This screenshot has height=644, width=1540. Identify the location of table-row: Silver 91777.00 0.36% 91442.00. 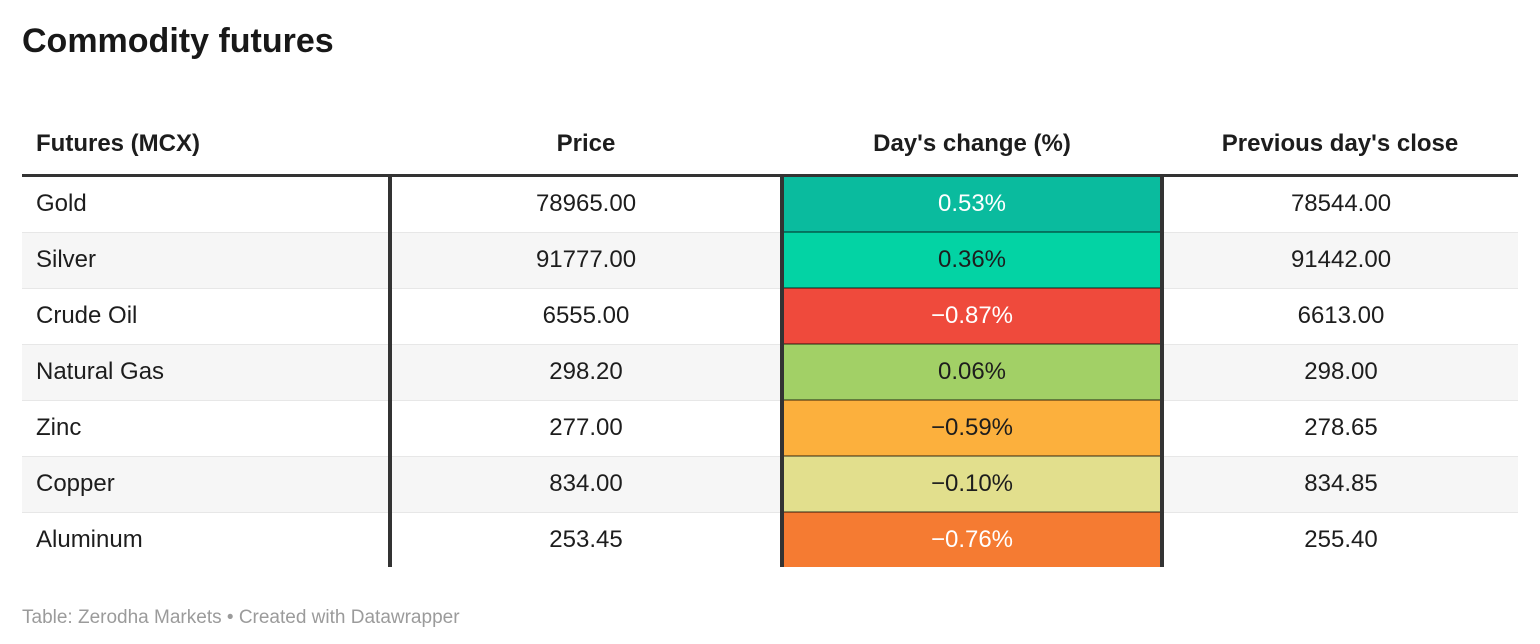
(770, 259).